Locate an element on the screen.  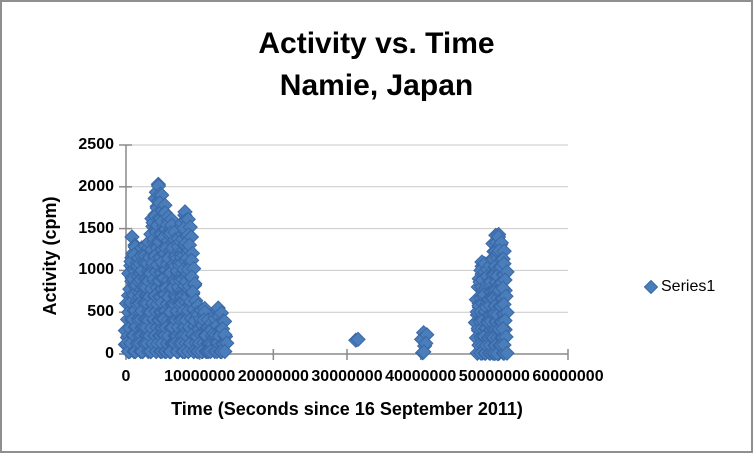
x-tick-label: 20000000 is located at coordinates (273, 376).